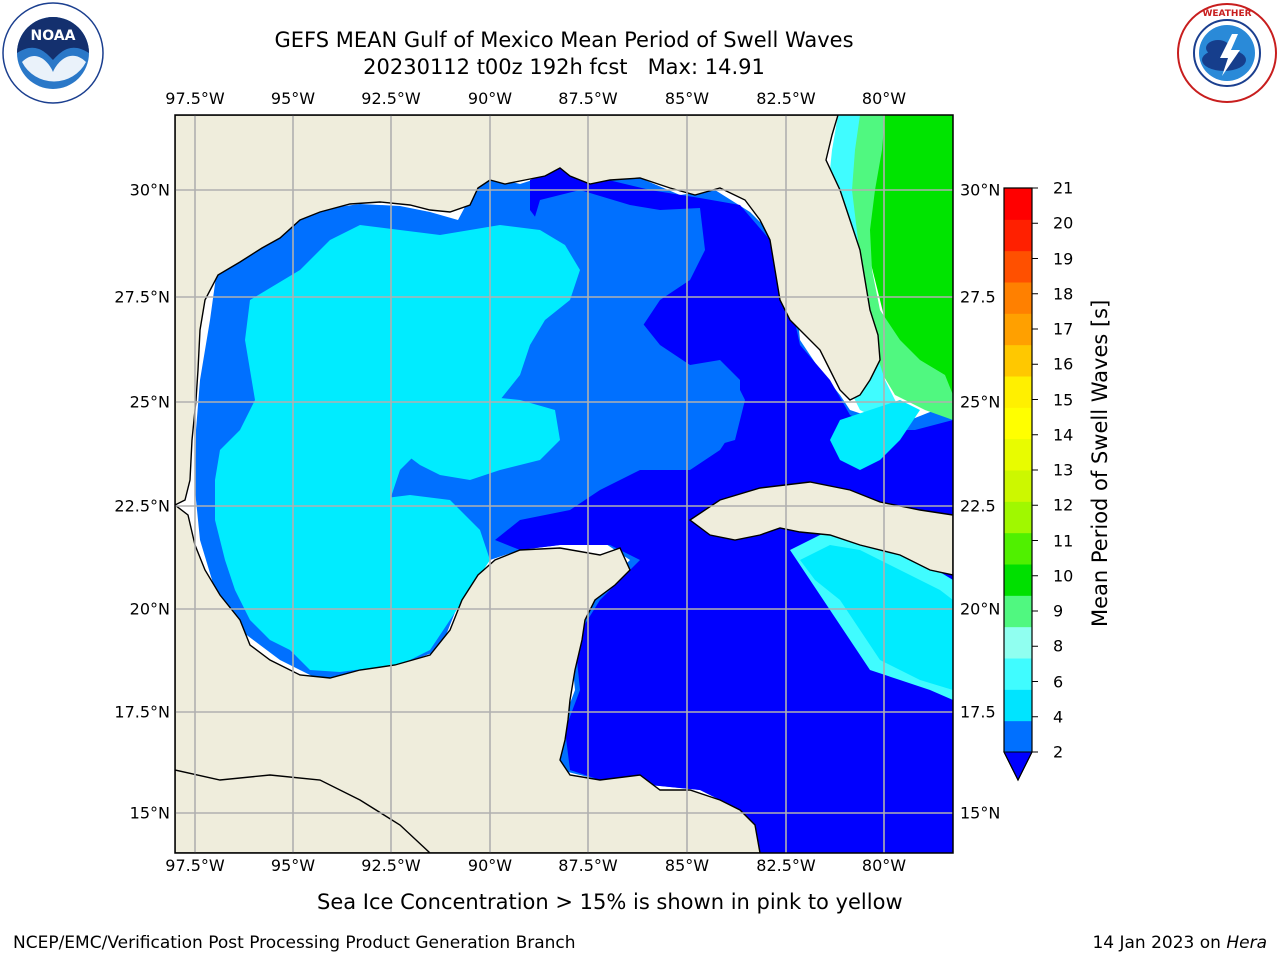  Describe the element at coordinates (687, 98) in the screenshot. I see `lon-label-top: 85°W` at that location.